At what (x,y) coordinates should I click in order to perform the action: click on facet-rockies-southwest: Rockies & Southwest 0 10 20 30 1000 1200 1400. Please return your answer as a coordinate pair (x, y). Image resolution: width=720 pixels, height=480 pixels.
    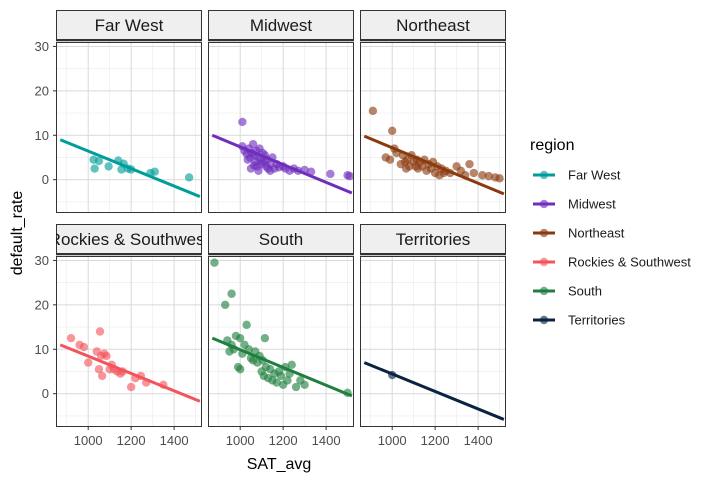
    Looking at the image, I should click on (118, 336).